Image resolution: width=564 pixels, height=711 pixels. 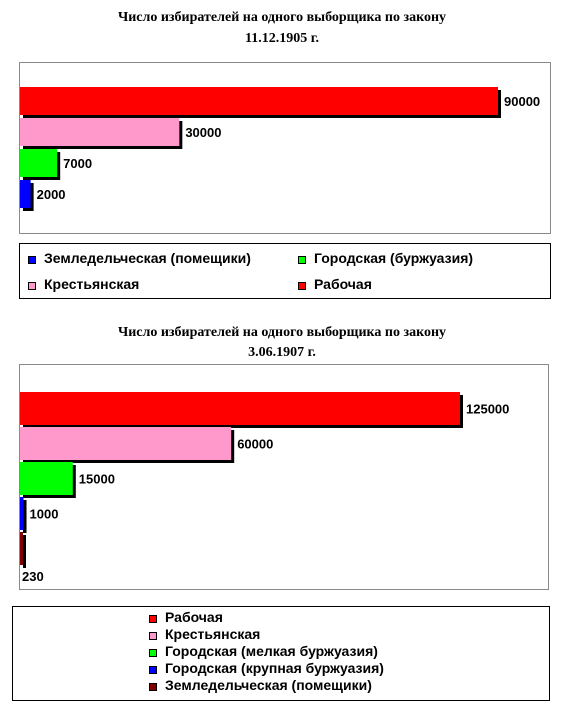 I want to click on chart1-title-line2: 11.12.1905 г., so click(x=281, y=38).